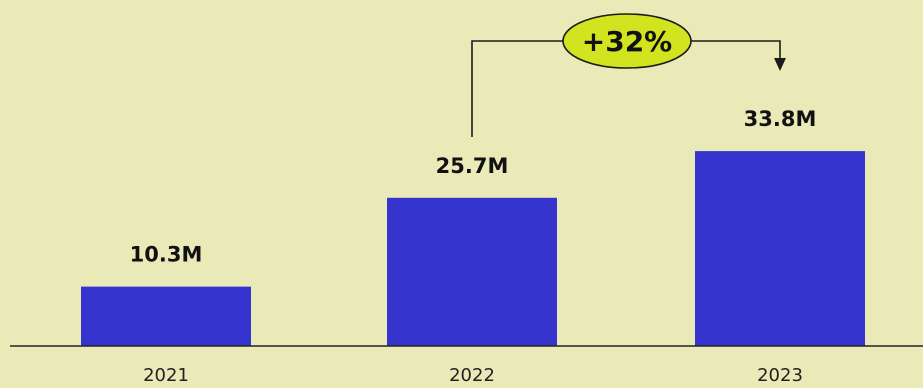  I want to click on bar-value-label-2022: 25.7M, so click(472, 166).